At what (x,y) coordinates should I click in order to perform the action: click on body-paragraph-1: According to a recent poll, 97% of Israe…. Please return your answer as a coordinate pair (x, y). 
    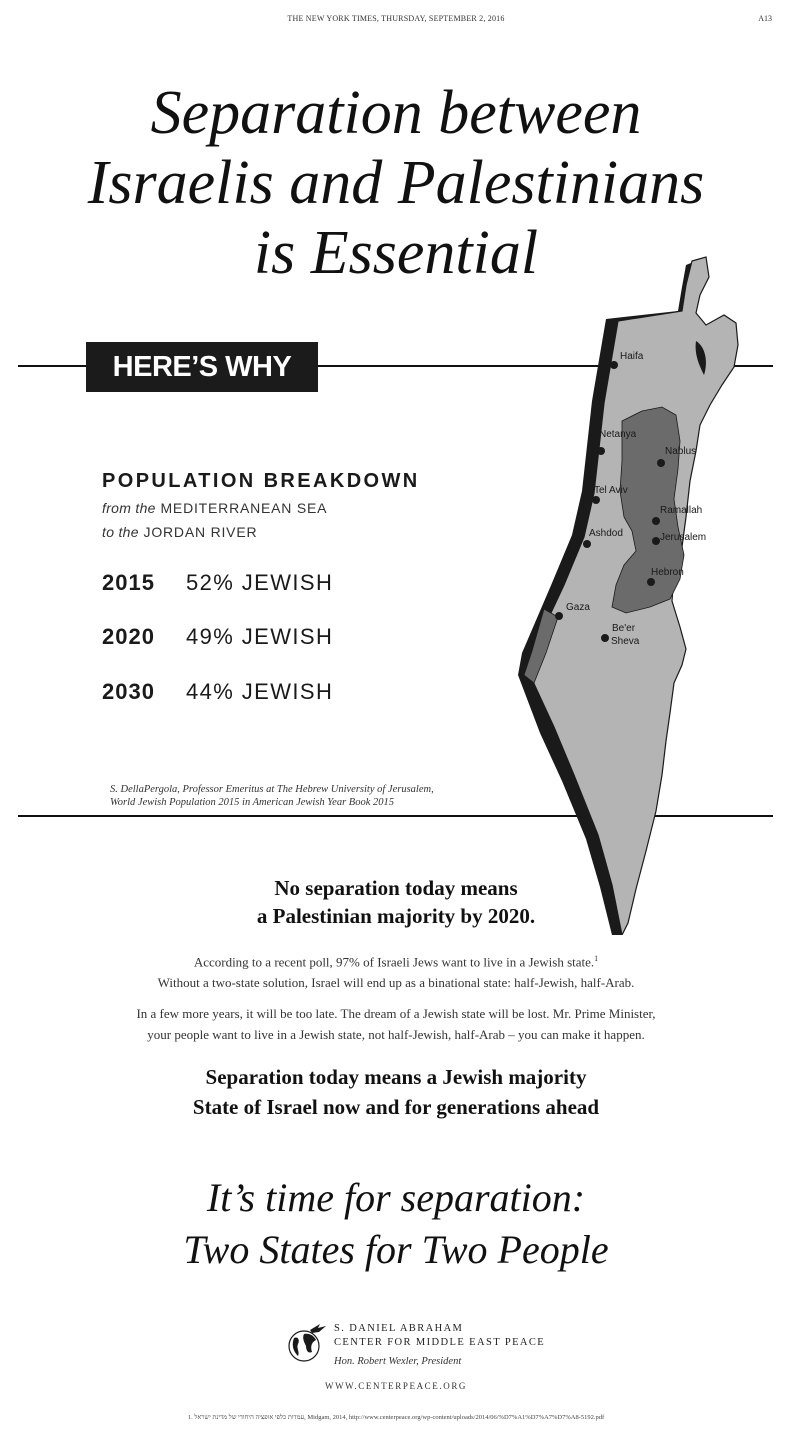
    Looking at the image, I should click on (396, 970).